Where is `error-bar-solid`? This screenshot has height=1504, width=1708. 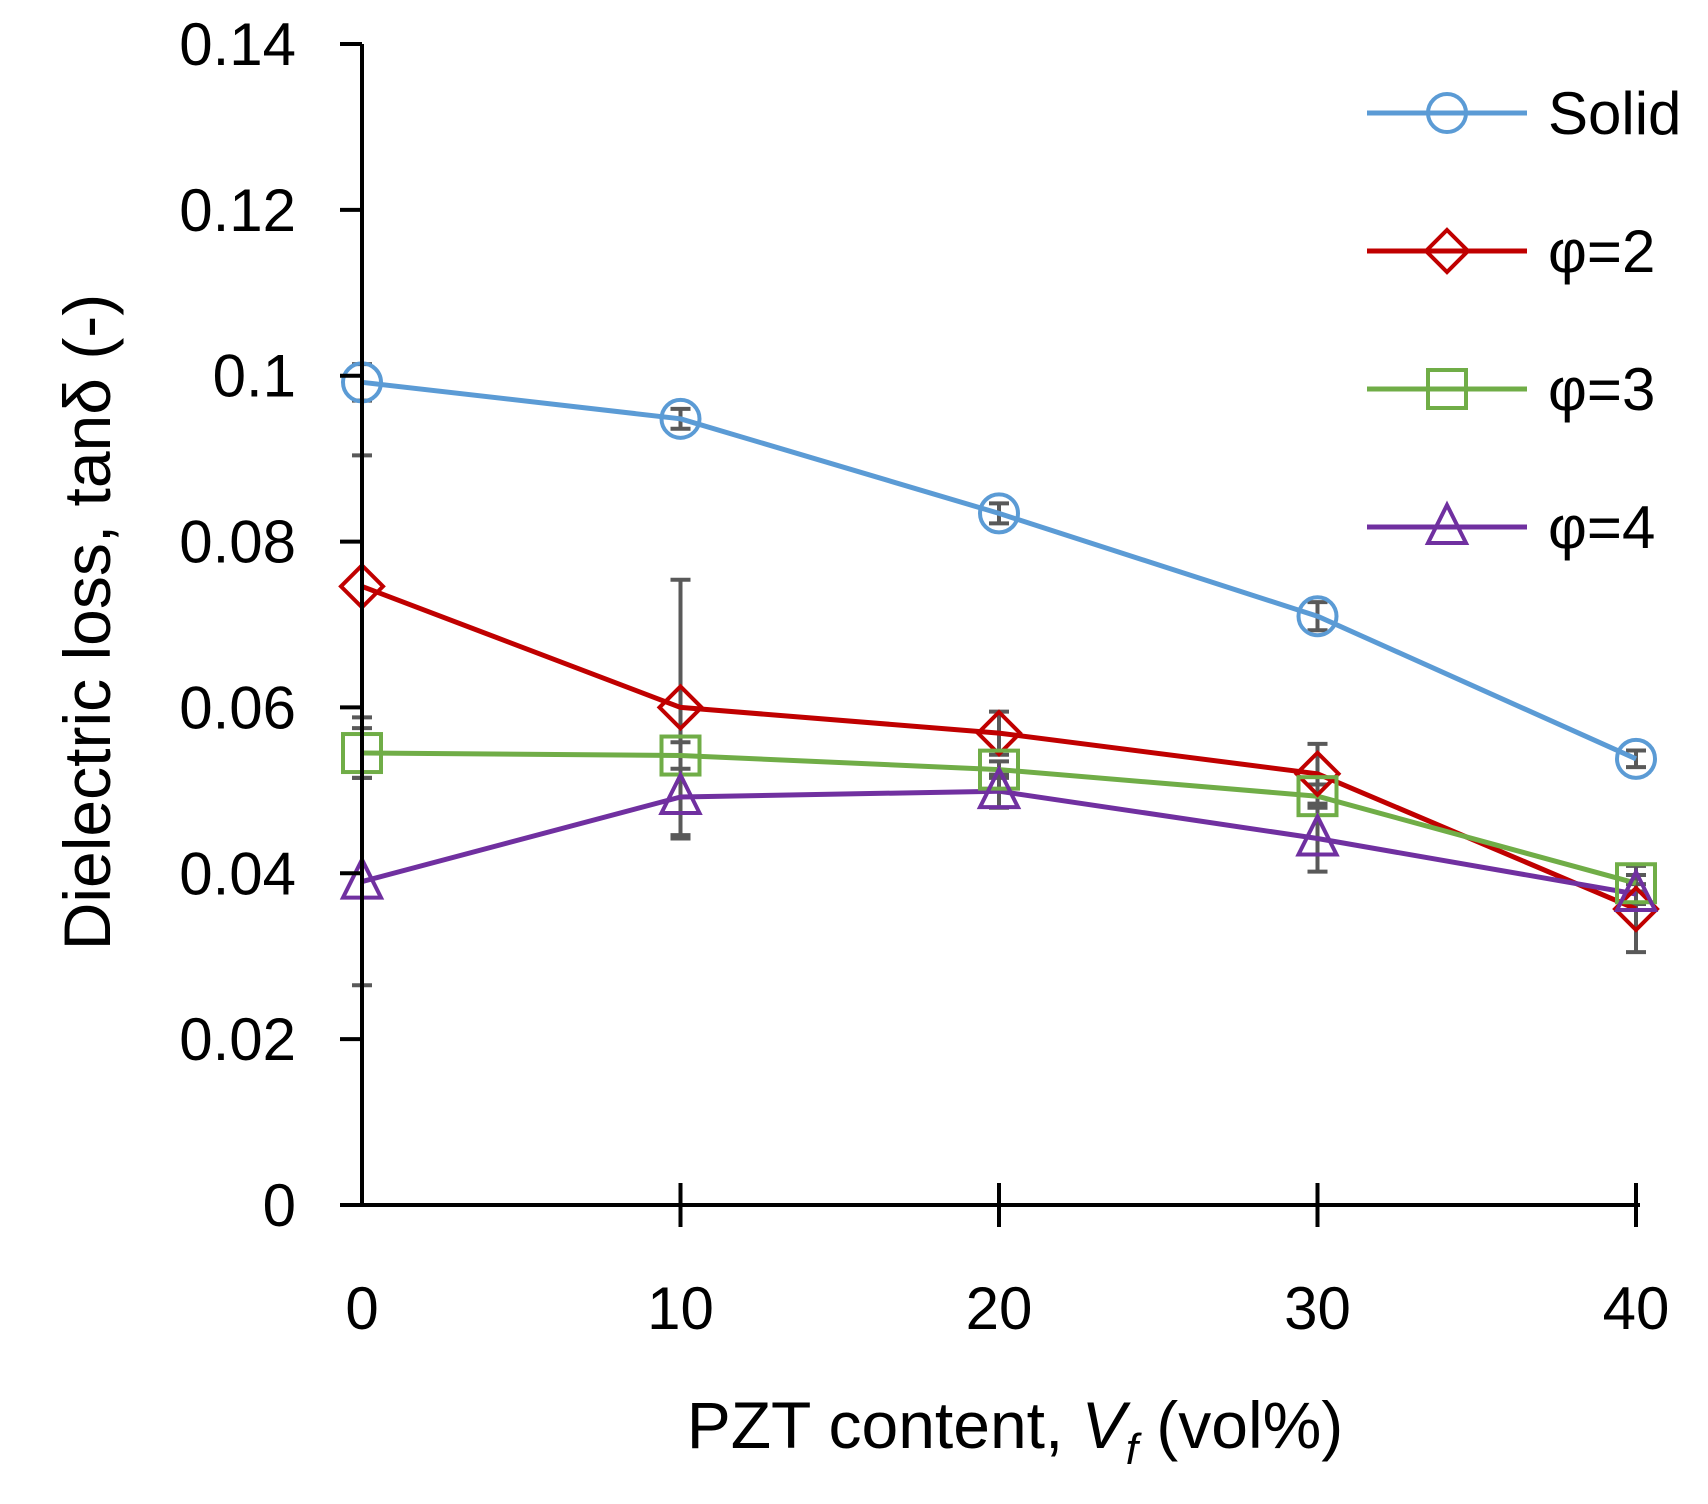 error-bar-solid is located at coordinates (1636, 759).